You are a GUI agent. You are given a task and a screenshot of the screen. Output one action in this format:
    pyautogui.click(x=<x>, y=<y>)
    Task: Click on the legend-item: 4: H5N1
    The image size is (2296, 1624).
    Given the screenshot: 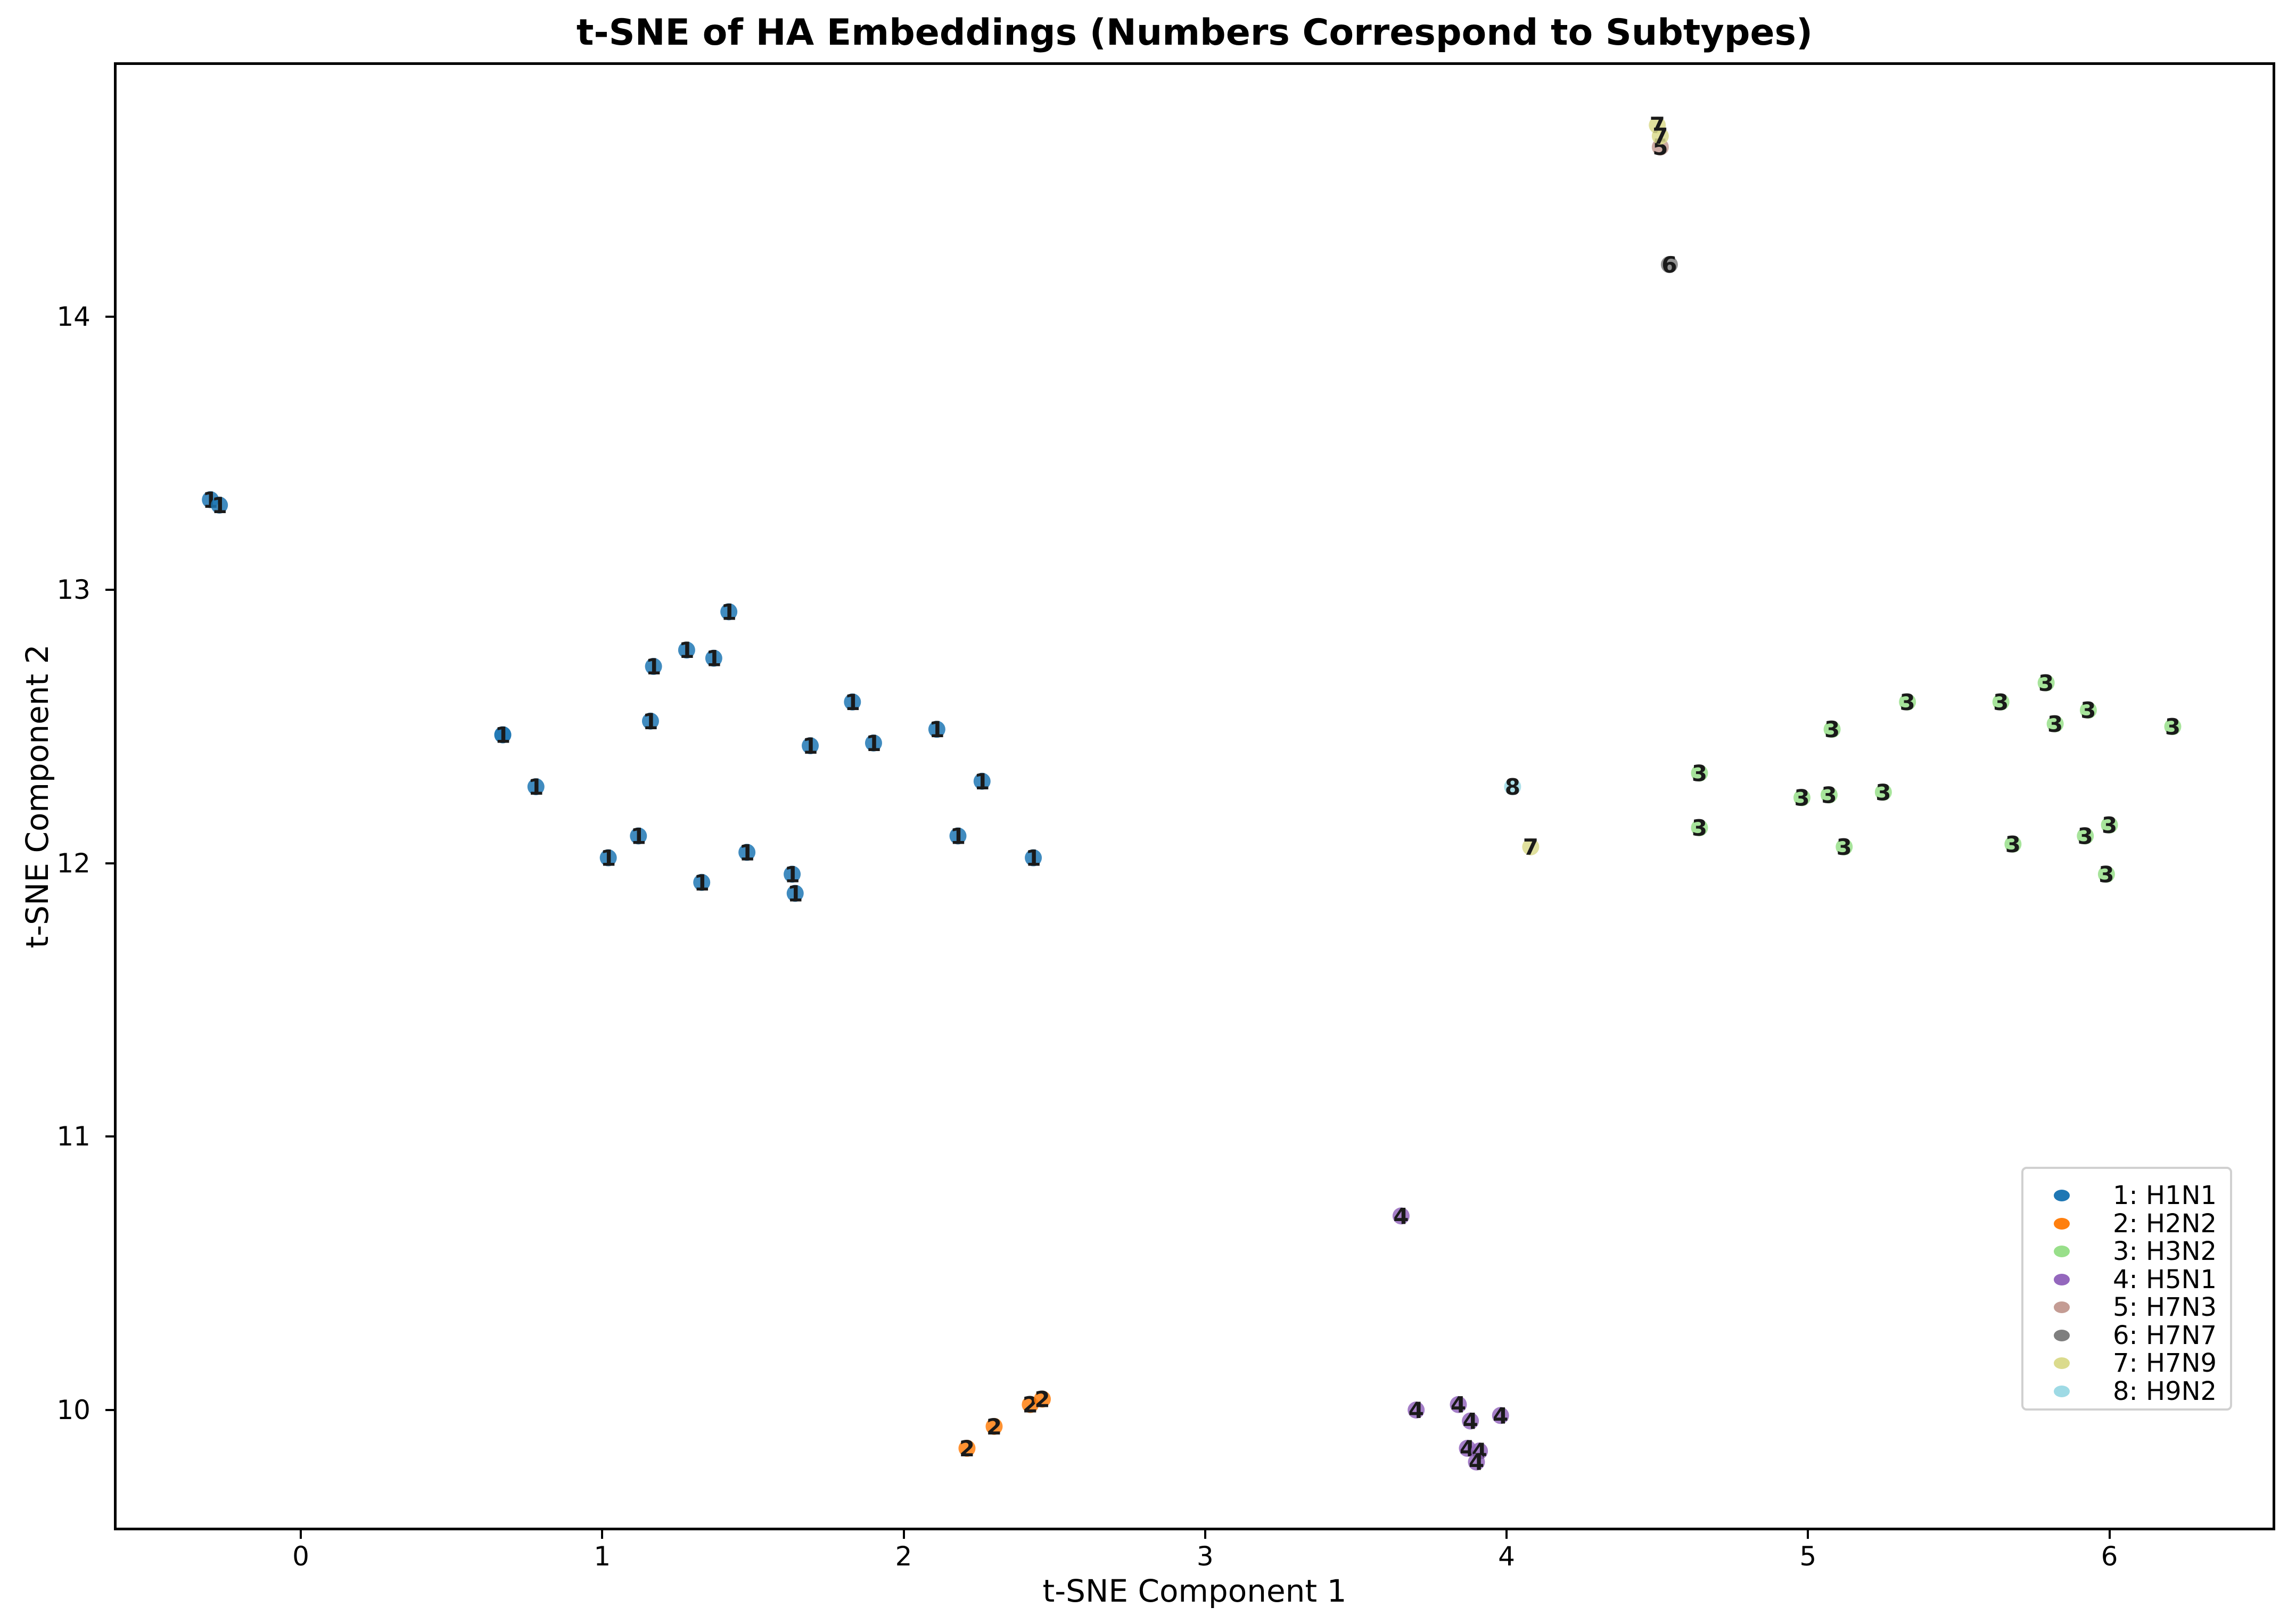 What is the action you would take?
    pyautogui.click(x=2126, y=1280)
    